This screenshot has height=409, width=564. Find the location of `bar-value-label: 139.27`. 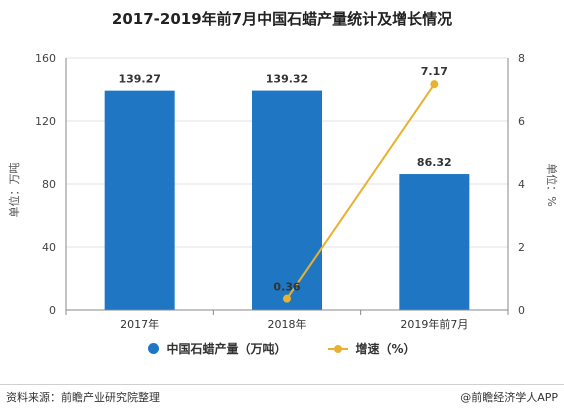

bar-value-label: 139.27 is located at coordinates (139, 79).